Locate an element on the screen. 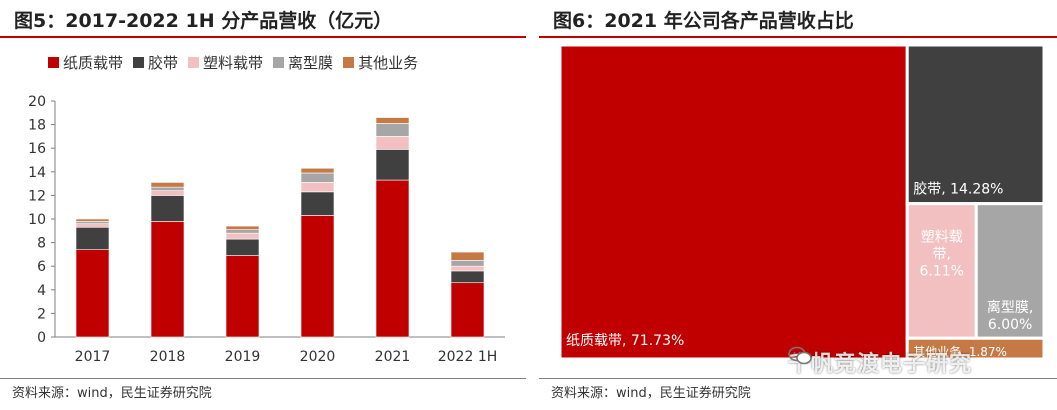 Image resolution: width=1057 pixels, height=410 pixels. left-footer-rule is located at coordinates (263, 378).